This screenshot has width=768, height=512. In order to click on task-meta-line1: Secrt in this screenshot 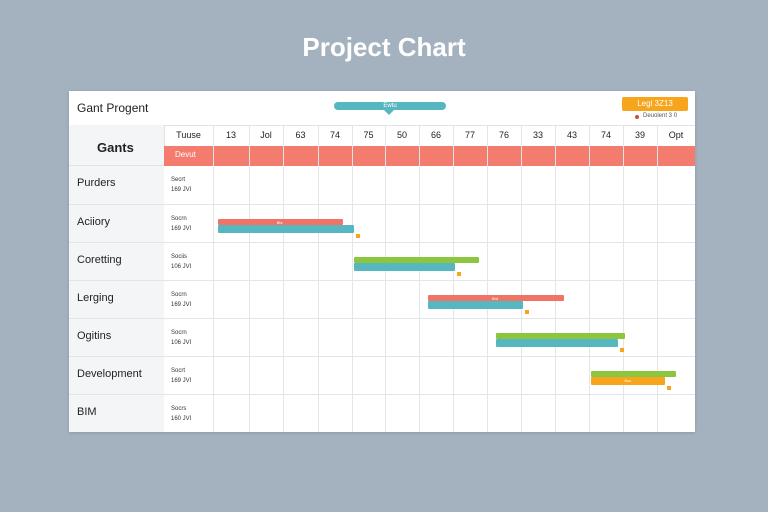, I will do `click(178, 180)`.